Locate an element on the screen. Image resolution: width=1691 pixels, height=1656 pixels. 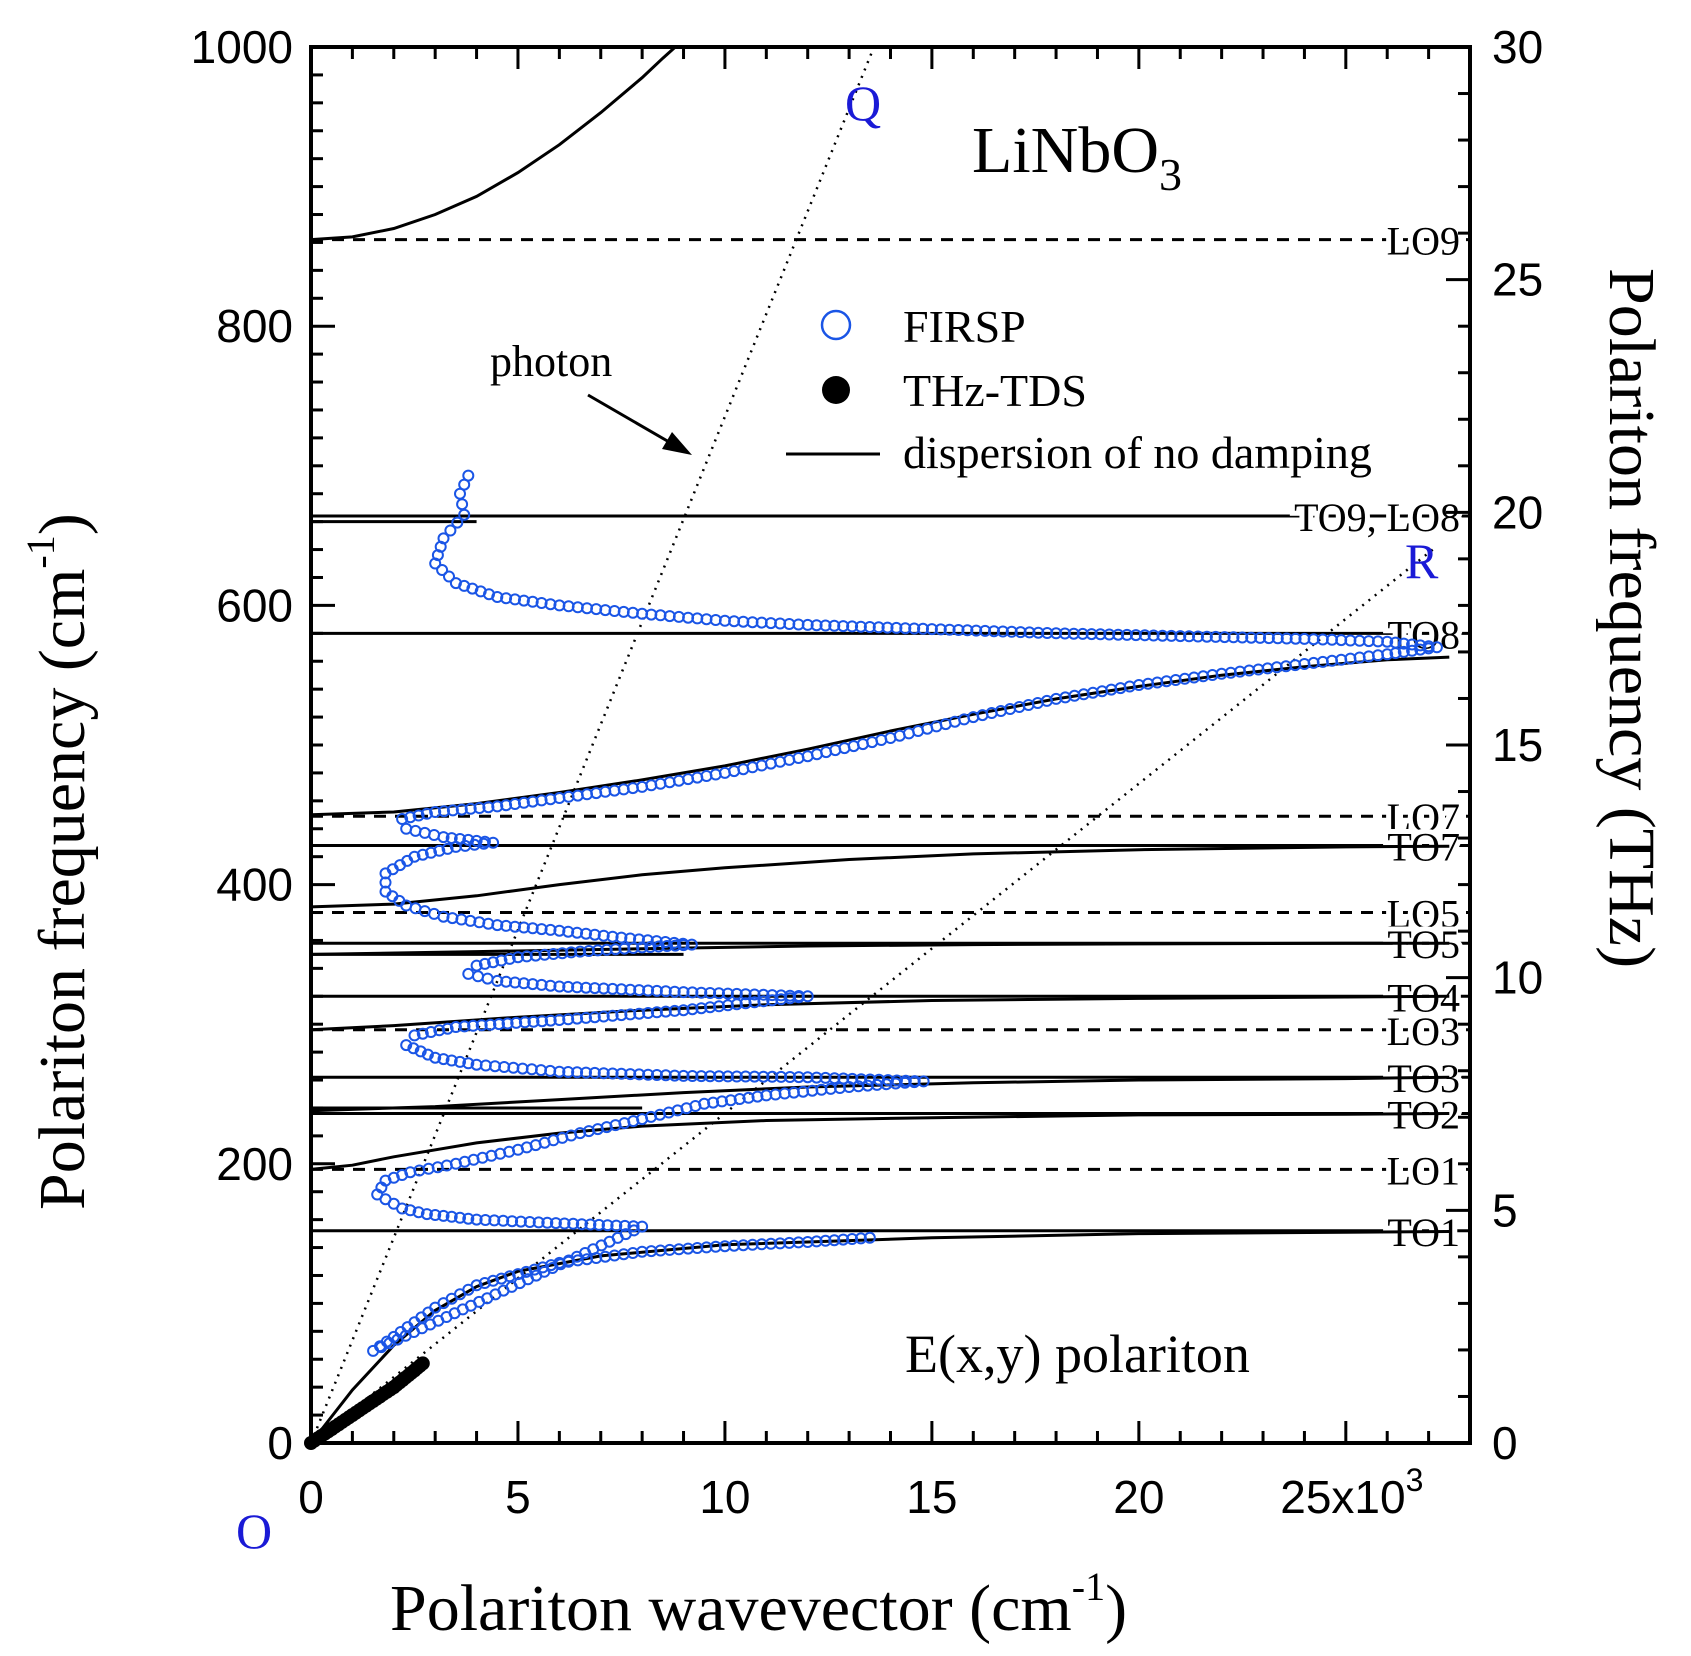
y-tick-label-right-5: 5 is located at coordinates (1505, 1210).